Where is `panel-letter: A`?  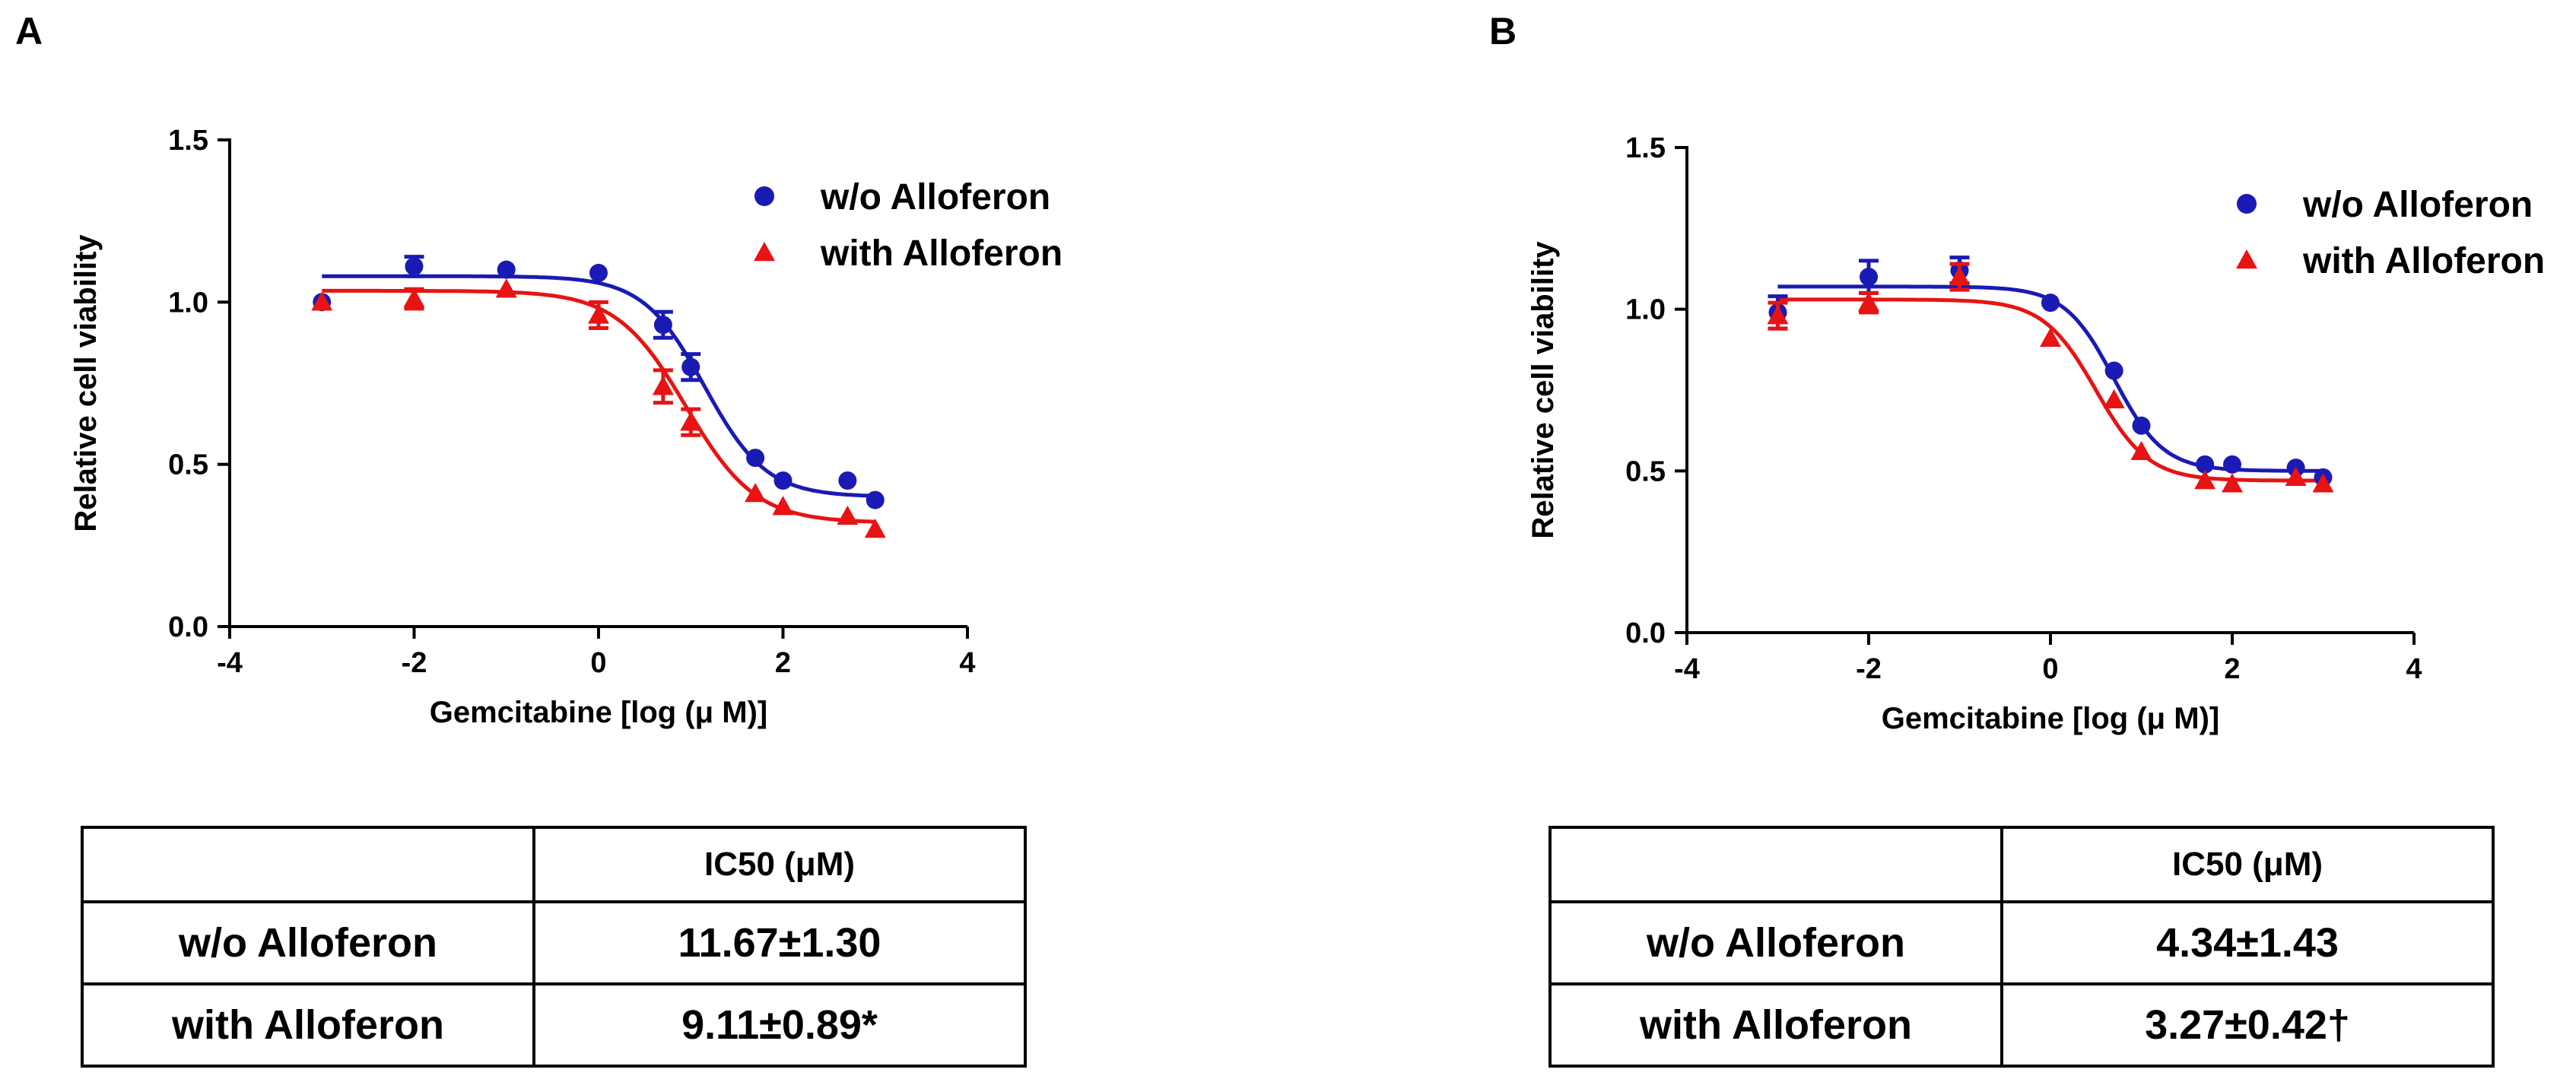 panel-letter: A is located at coordinates (29, 31).